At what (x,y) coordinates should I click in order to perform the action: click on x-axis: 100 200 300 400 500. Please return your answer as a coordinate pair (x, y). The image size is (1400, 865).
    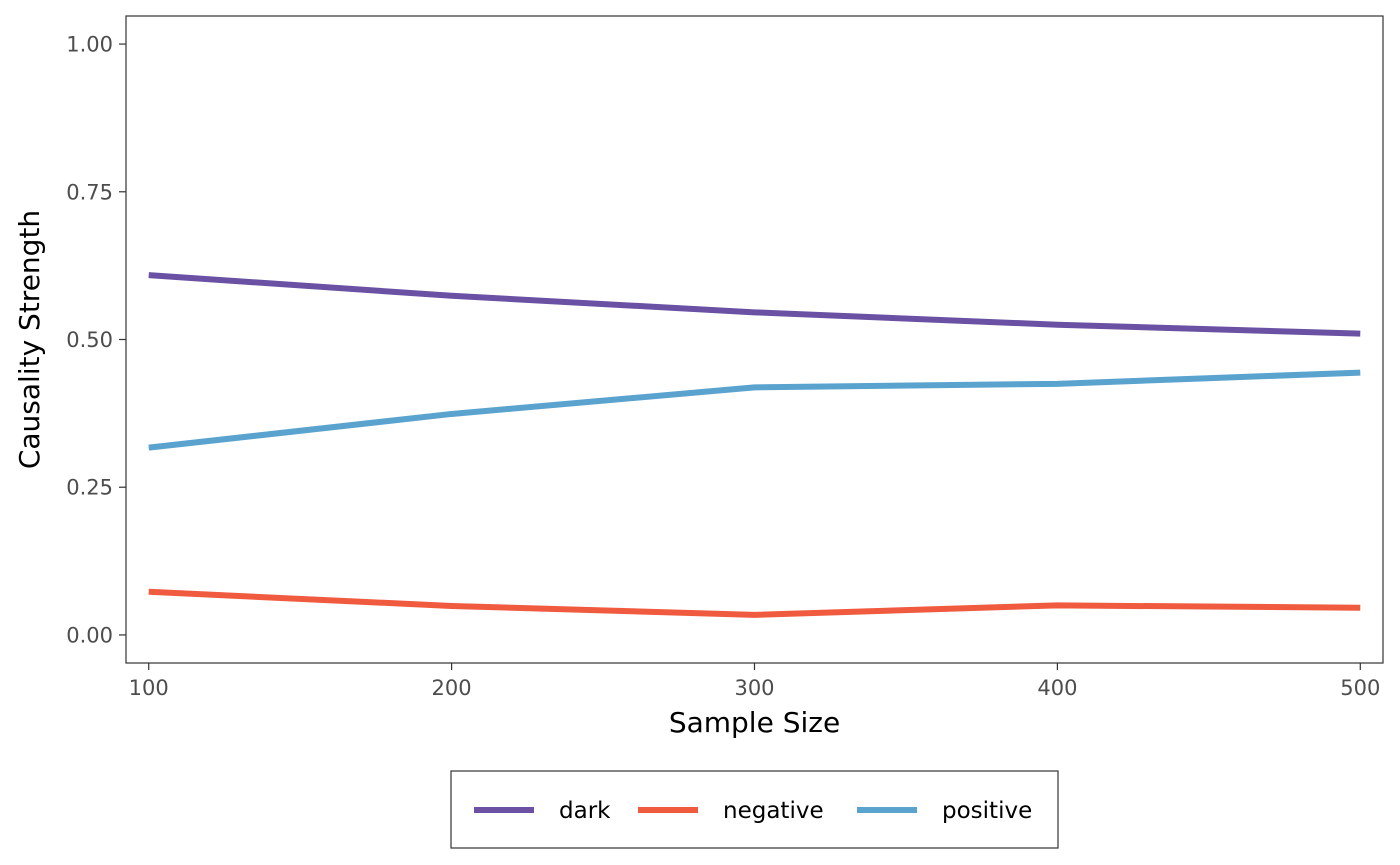
    Looking at the image, I should click on (754, 681).